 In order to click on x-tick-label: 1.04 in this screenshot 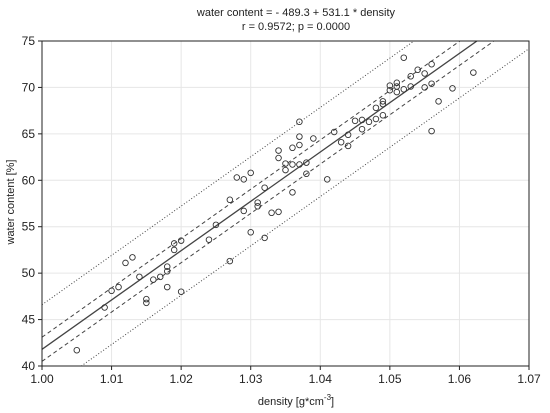, I will do `click(321, 379)`.